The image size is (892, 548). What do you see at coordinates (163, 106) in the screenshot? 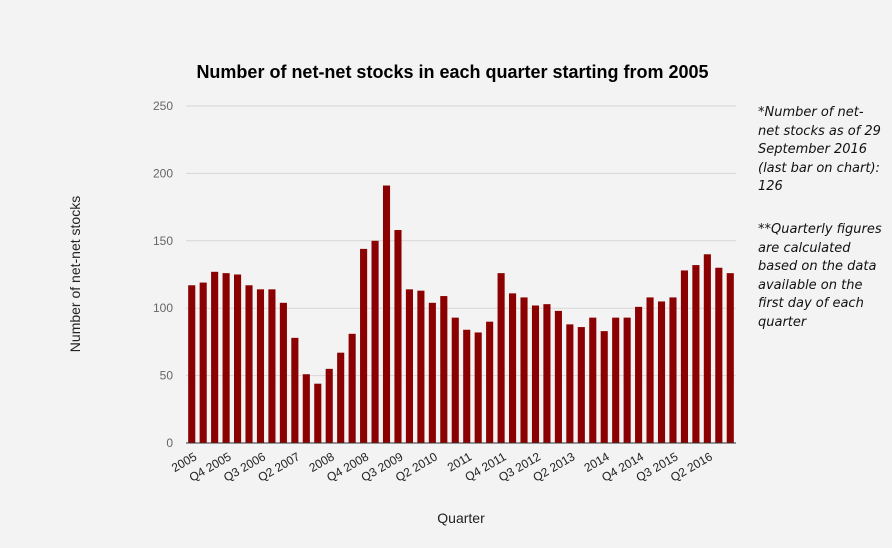
I see `y-tick-label: 250` at bounding box center [163, 106].